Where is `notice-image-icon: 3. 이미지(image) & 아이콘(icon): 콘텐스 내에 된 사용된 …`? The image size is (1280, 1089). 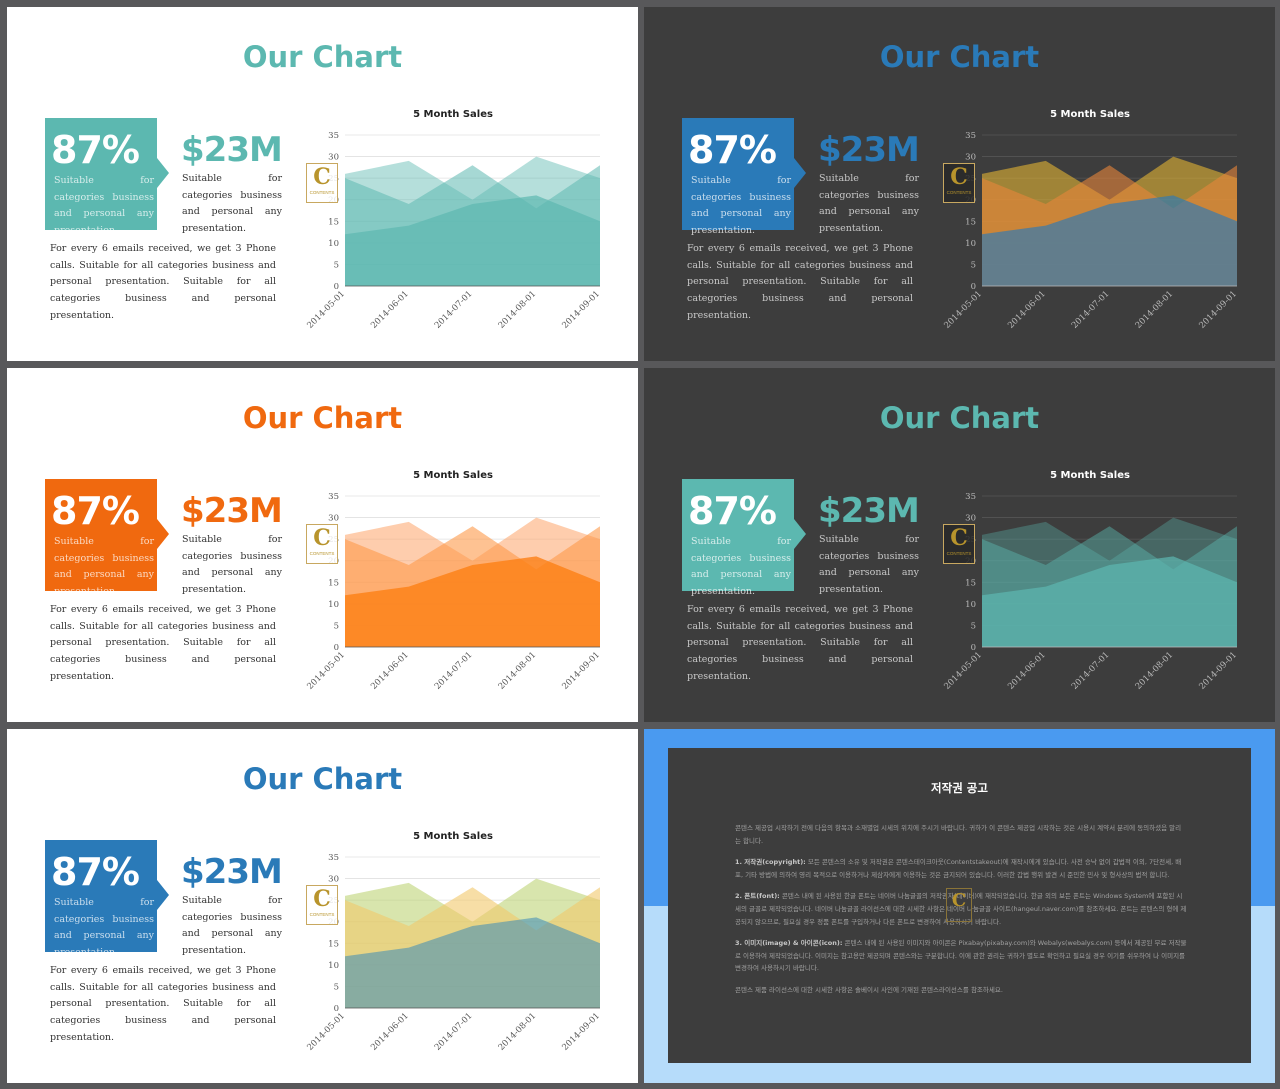 notice-image-icon: 3. 이미지(image) & 아이콘(icon): 콘텐스 내에 된 사용된 … is located at coordinates (961, 956).